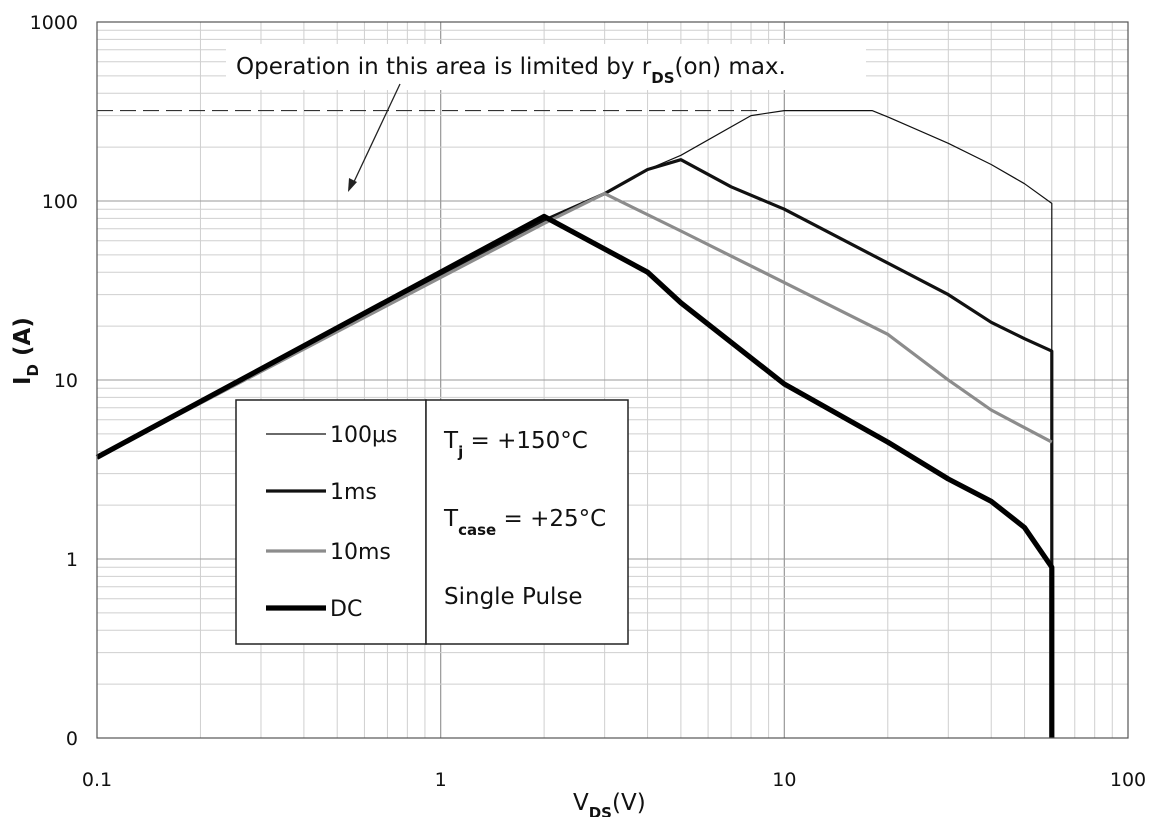  I want to click on legend-label: 1ms, so click(353, 492).